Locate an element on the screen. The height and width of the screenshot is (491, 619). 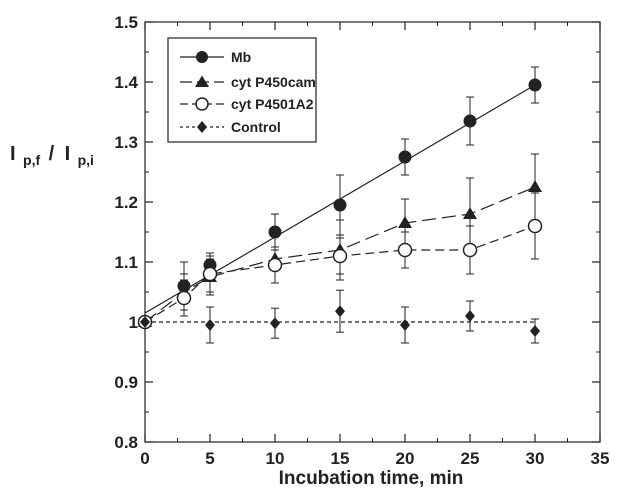
y-axis-title-slash: / is located at coordinates (52, 154).